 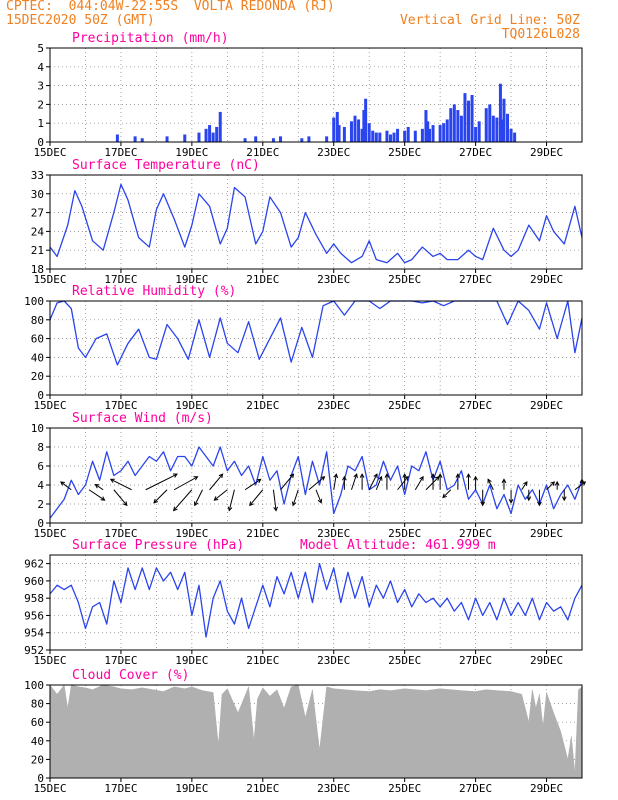 What do you see at coordinates (37, 213) in the screenshot?
I see `y-tick-label: 27` at bounding box center [37, 213].